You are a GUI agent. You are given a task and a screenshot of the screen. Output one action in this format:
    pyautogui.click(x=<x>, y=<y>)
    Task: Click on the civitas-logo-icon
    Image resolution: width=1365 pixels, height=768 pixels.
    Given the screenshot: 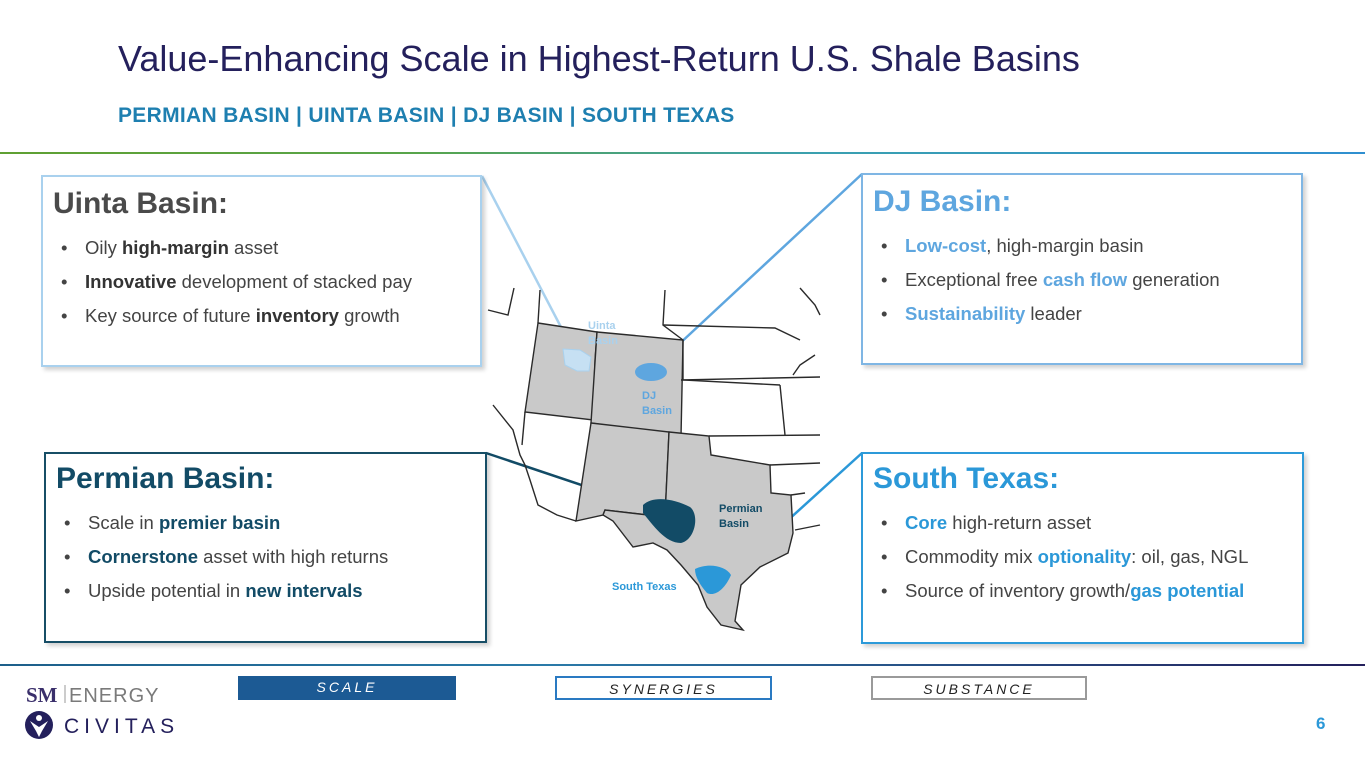 What is the action you would take?
    pyautogui.click(x=39, y=725)
    